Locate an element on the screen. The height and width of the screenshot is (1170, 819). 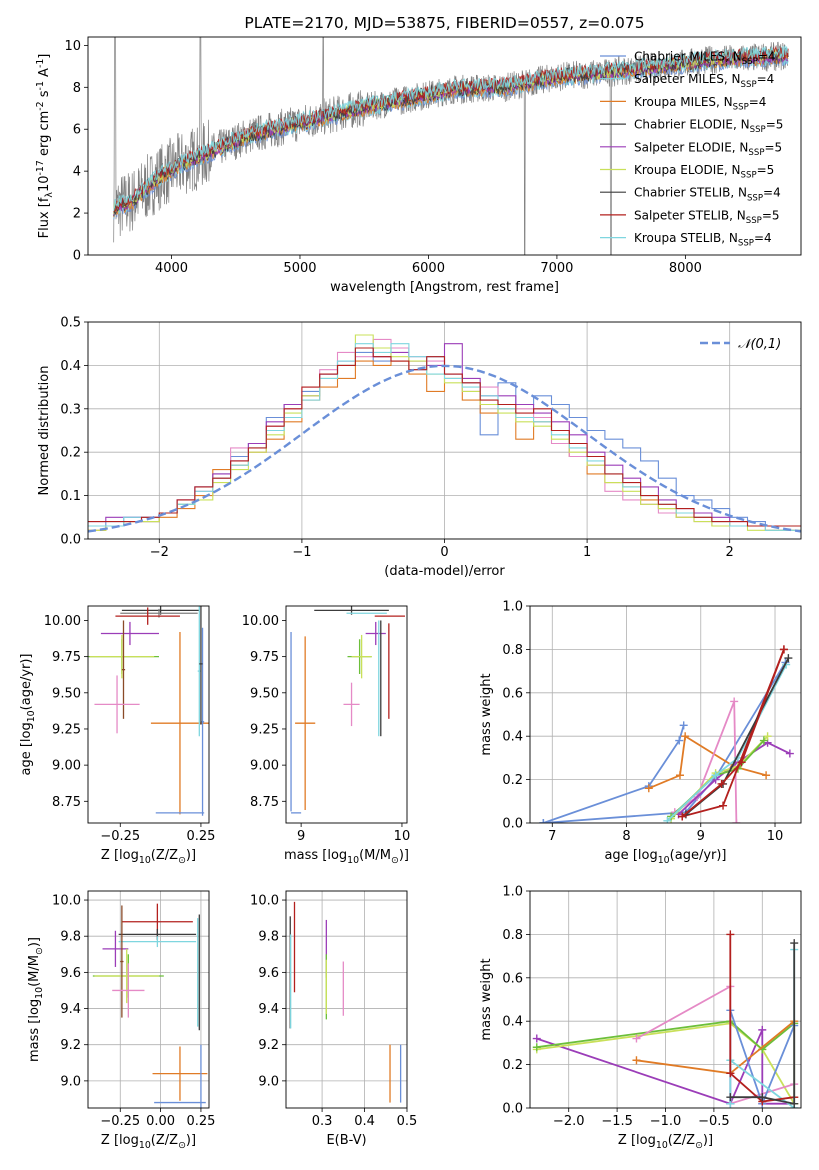
x-tick-label: 9 is located at coordinates (701, 836).